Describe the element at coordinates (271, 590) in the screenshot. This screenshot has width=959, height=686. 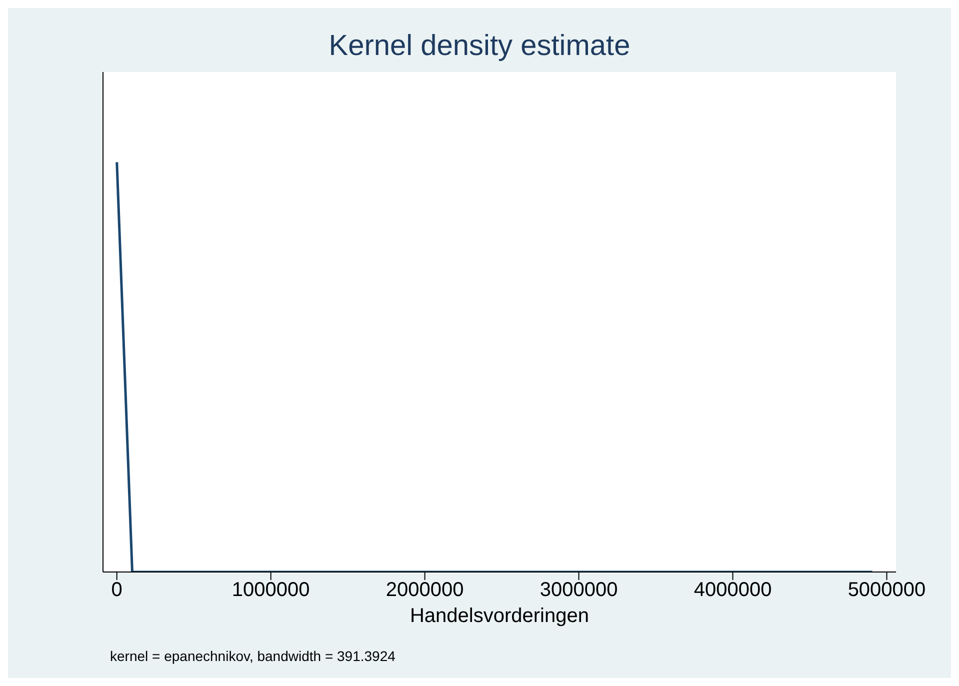
I see `x-tick-label: 1000000` at that location.